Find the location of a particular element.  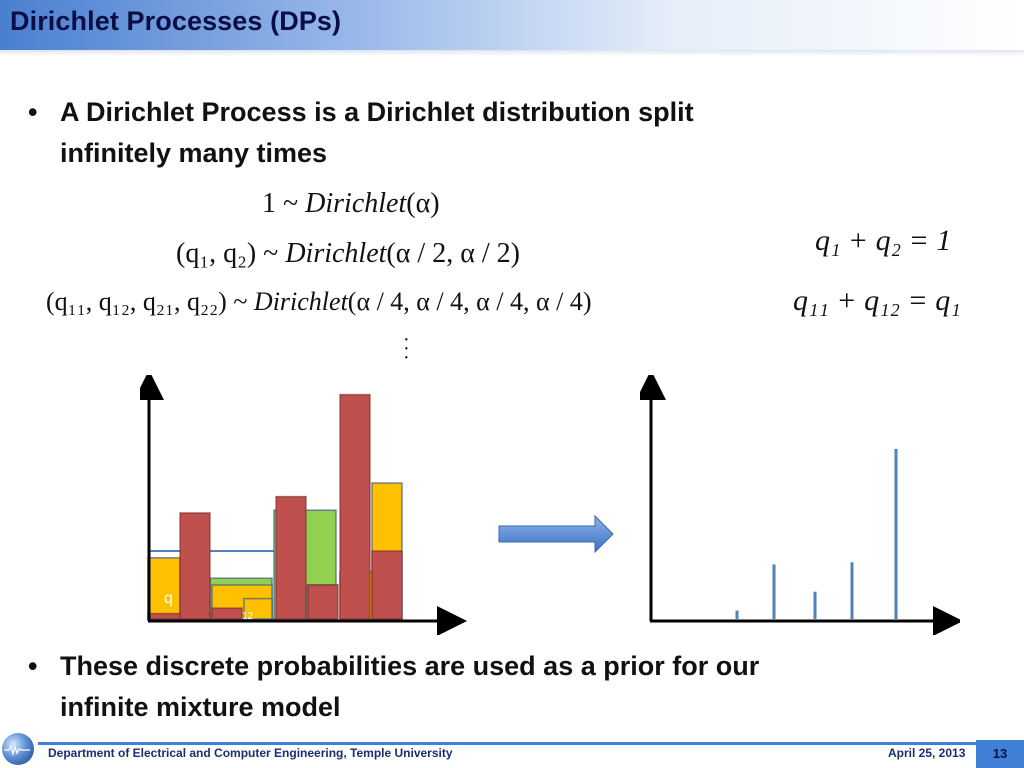

bullet-2-line-2: infinite mixture model is located at coordinates (200, 707).